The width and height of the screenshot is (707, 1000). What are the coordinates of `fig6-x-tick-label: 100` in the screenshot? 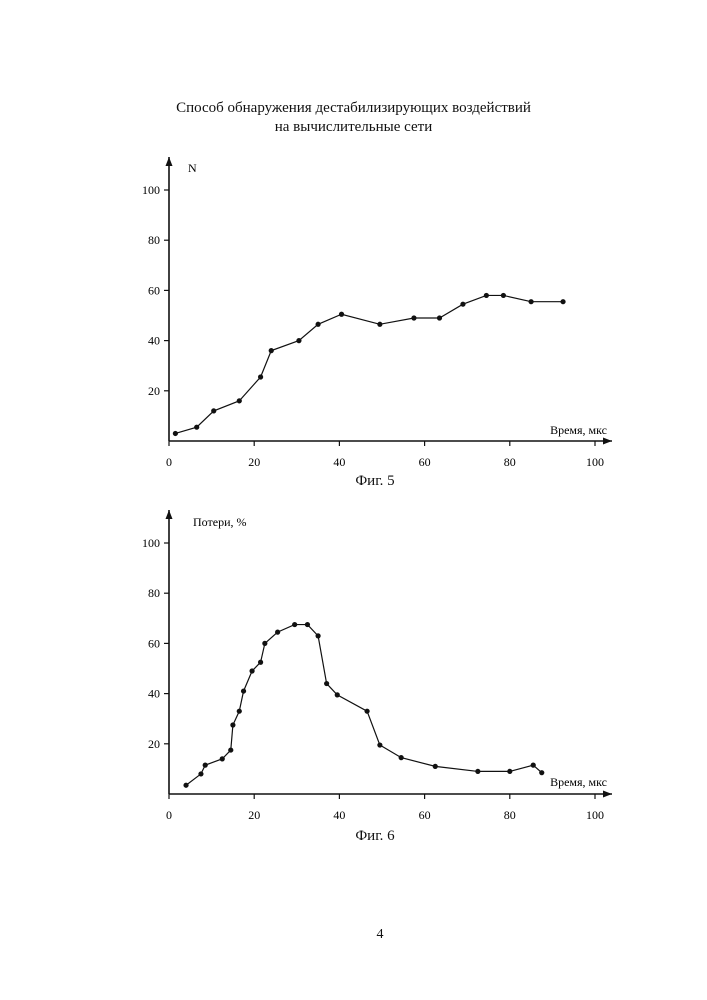 It's located at (595, 815).